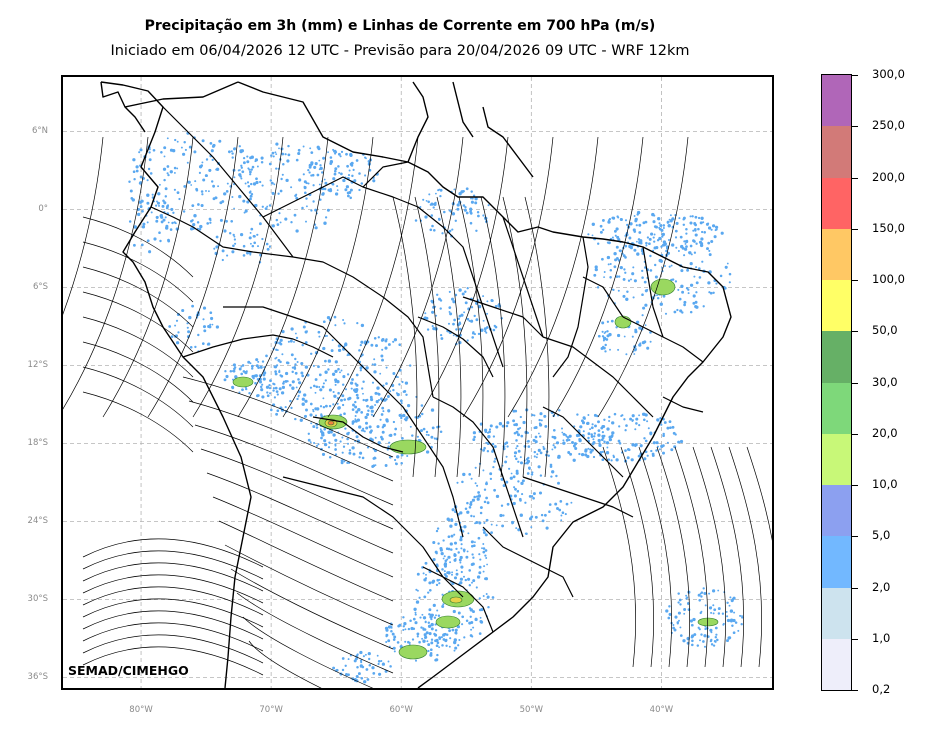 This screenshot has width=931, height=735. Describe the element at coordinates (331, 423) in the screenshot. I see `rain-maximum` at that location.